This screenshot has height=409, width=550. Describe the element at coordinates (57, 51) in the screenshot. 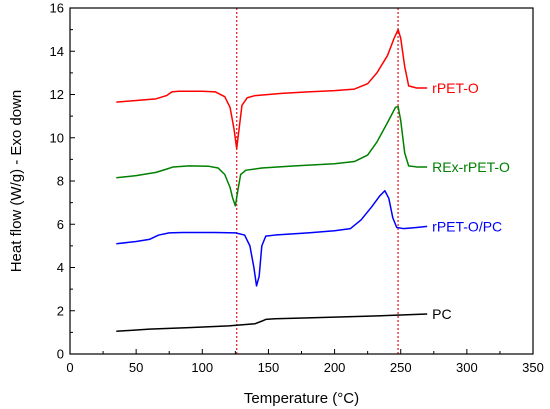

I see `y-tick-label: 14` at that location.